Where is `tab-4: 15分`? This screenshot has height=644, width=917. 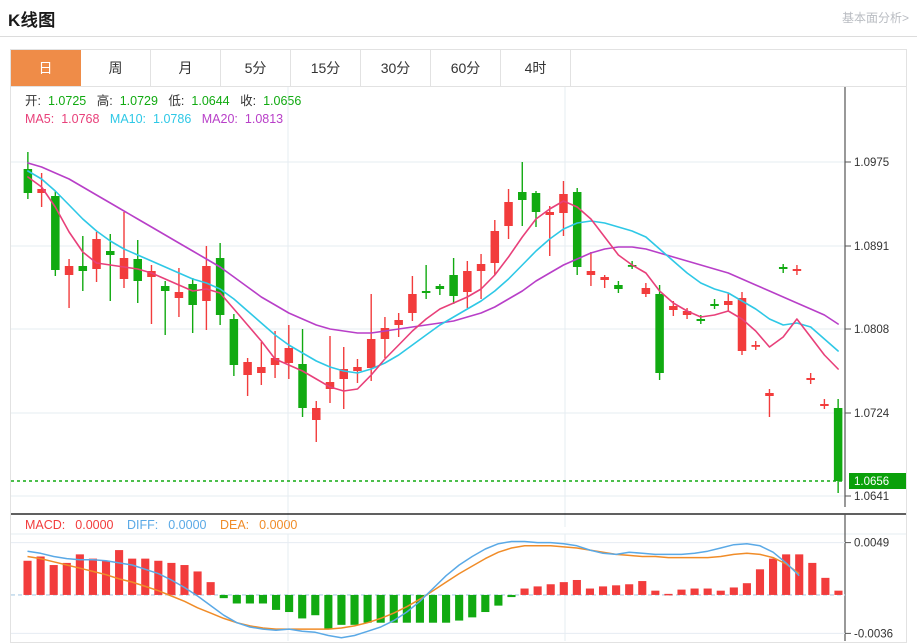
tab-4: 15分 is located at coordinates (326, 68).